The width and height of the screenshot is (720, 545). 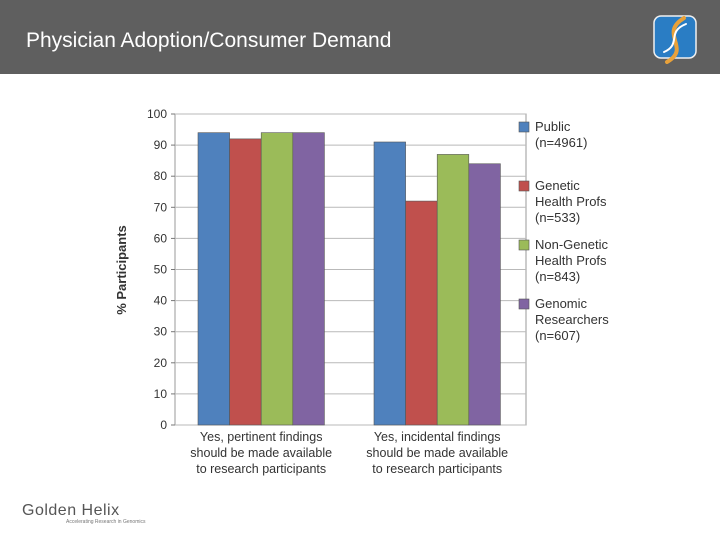 I want to click on header-bar: Physician Adoption/Consumer Demand, so click(x=360, y=37).